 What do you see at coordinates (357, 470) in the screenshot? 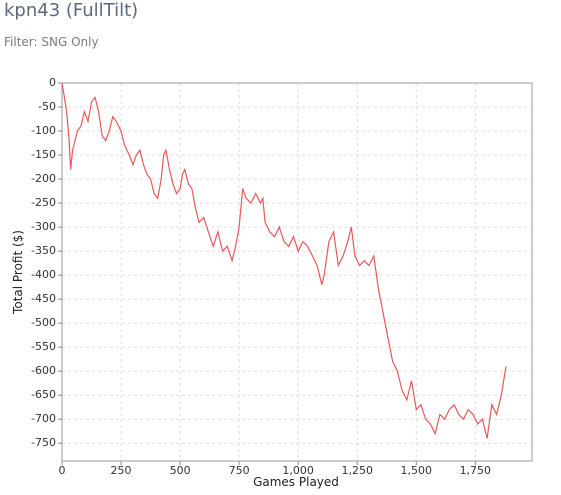
I see `x-tick-label: 1,250` at bounding box center [357, 470].